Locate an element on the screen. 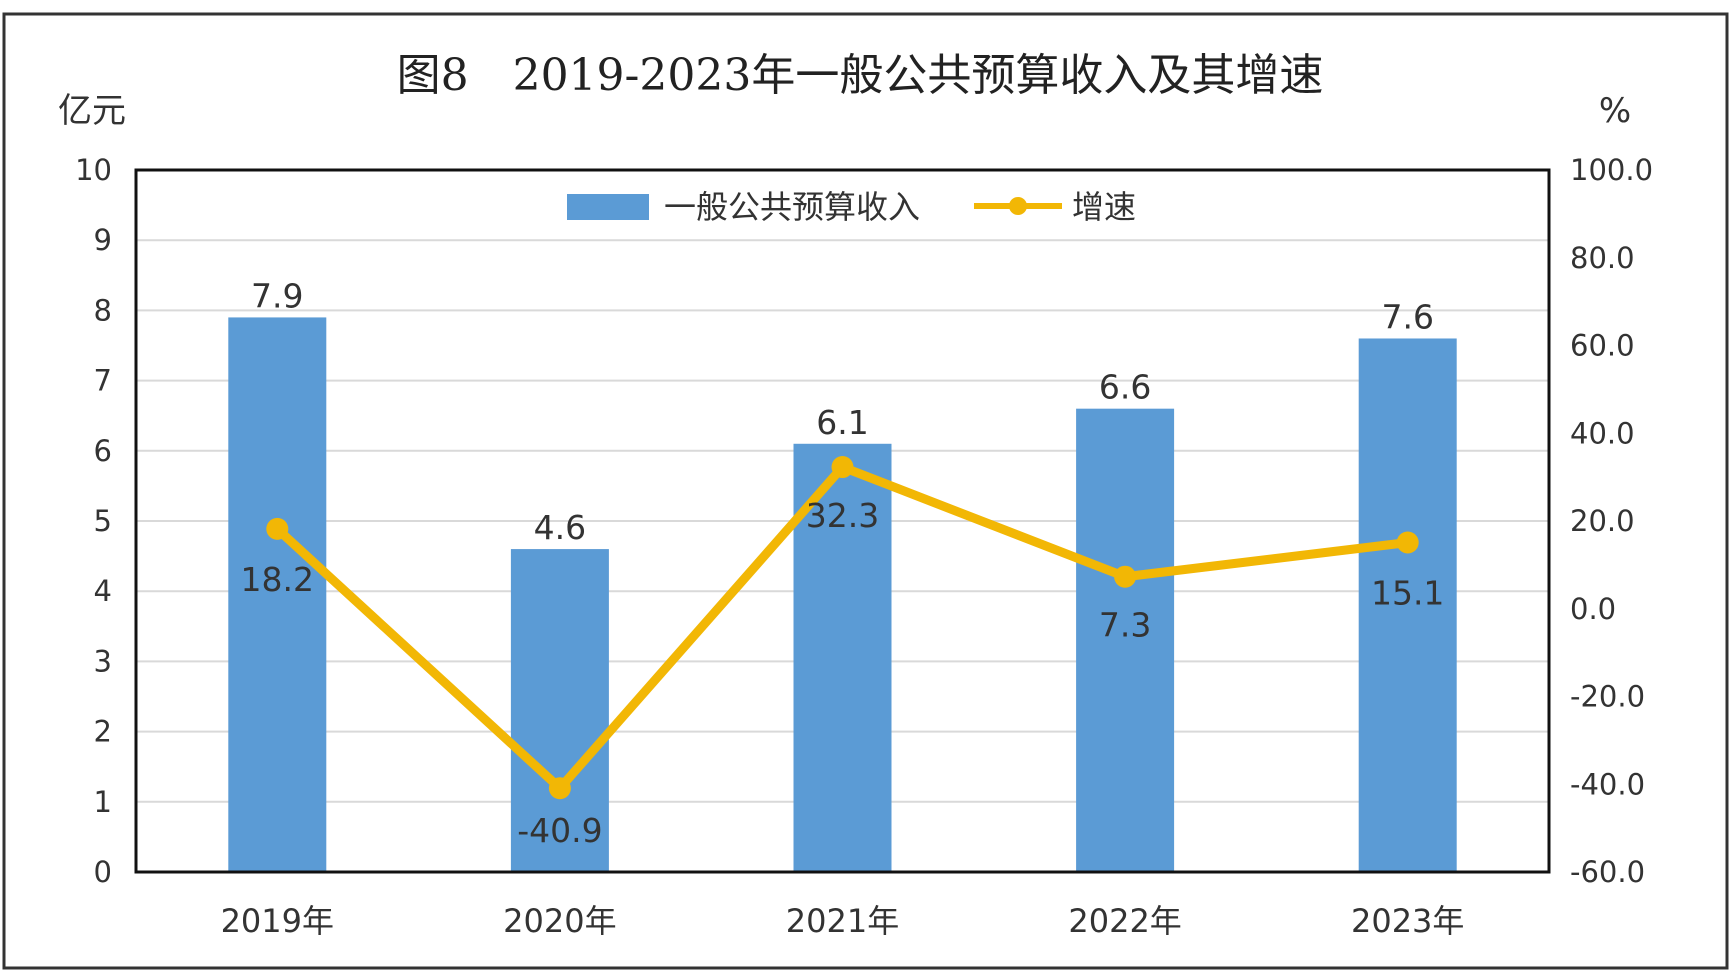 This screenshot has height=976, width=1731. right-tick-label: 80.0 is located at coordinates (1602, 258).